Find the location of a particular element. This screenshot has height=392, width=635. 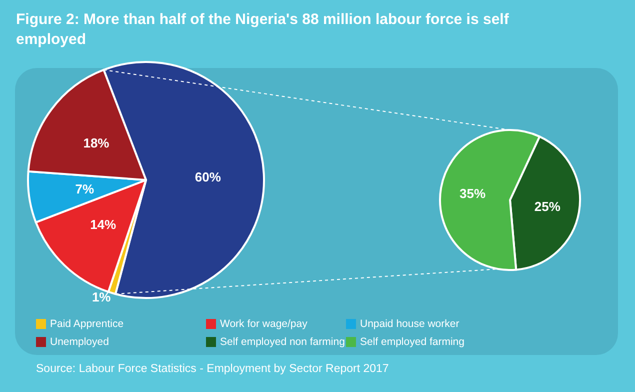

chart-title: Figure 2: More than half of the Nigeria's 88 million labour force is self employed is located at coordinates (263, 30).